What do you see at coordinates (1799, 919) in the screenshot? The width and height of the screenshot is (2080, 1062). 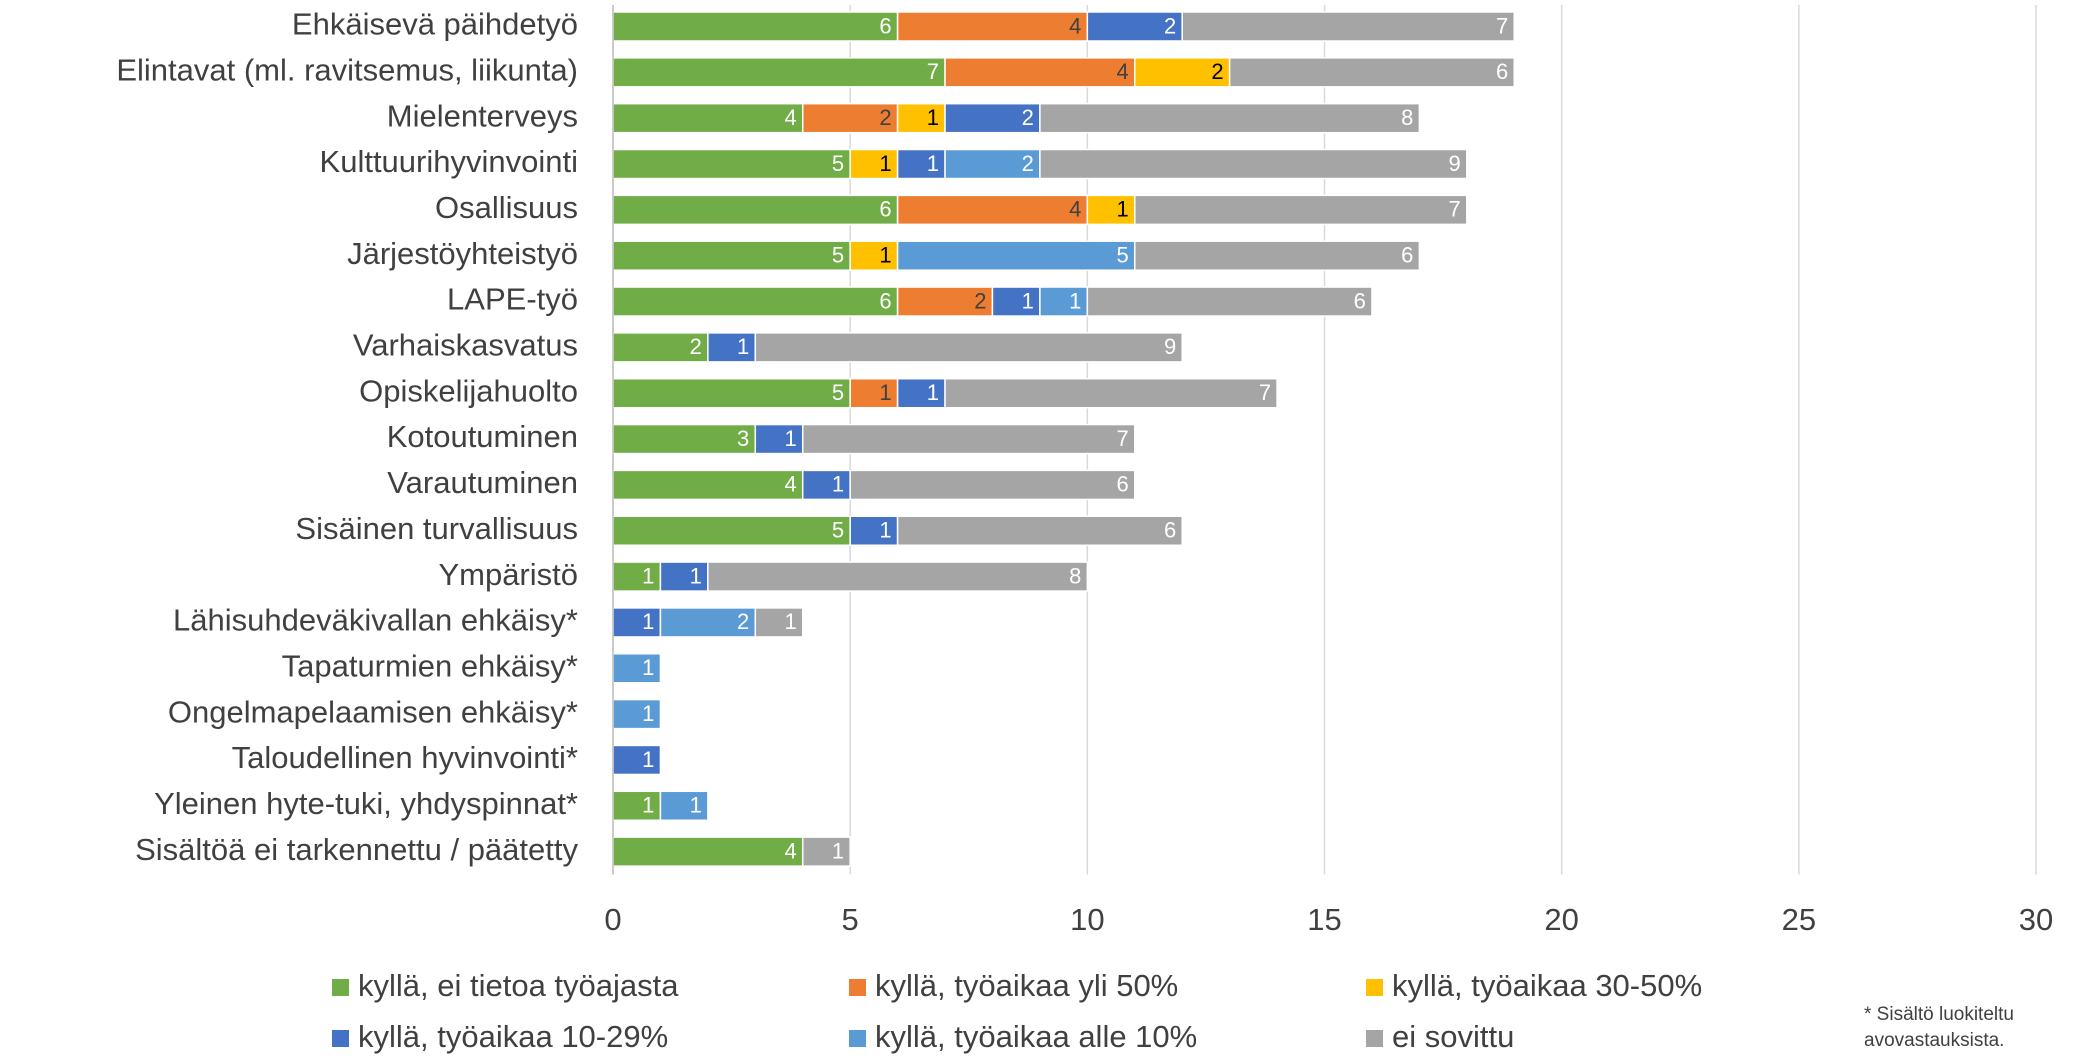 I see `x-tick-label: 25` at bounding box center [1799, 919].